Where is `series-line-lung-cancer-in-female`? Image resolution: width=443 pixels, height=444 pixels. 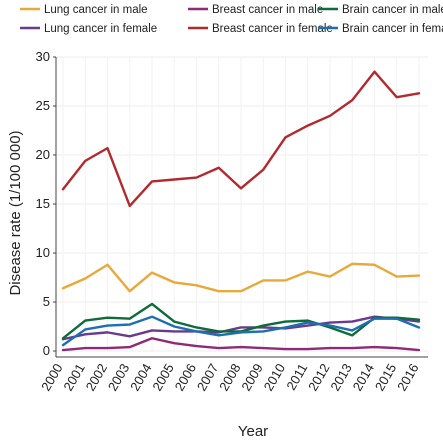 series-line-lung-cancer-in-female is located at coordinates (241, 328).